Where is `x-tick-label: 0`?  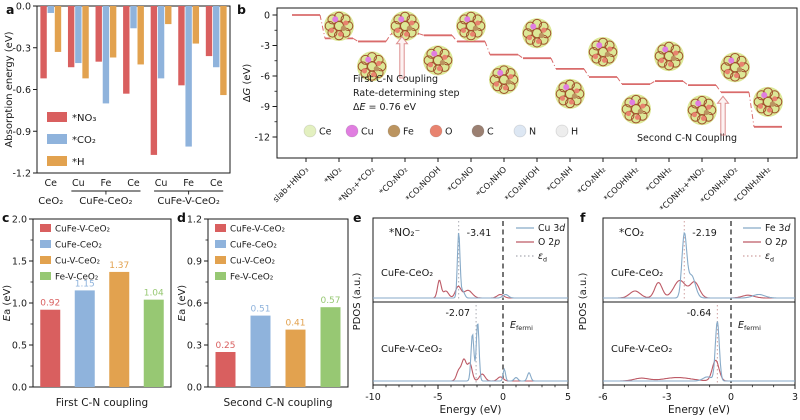
x-tick-label: 0 is located at coordinates (731, 397).